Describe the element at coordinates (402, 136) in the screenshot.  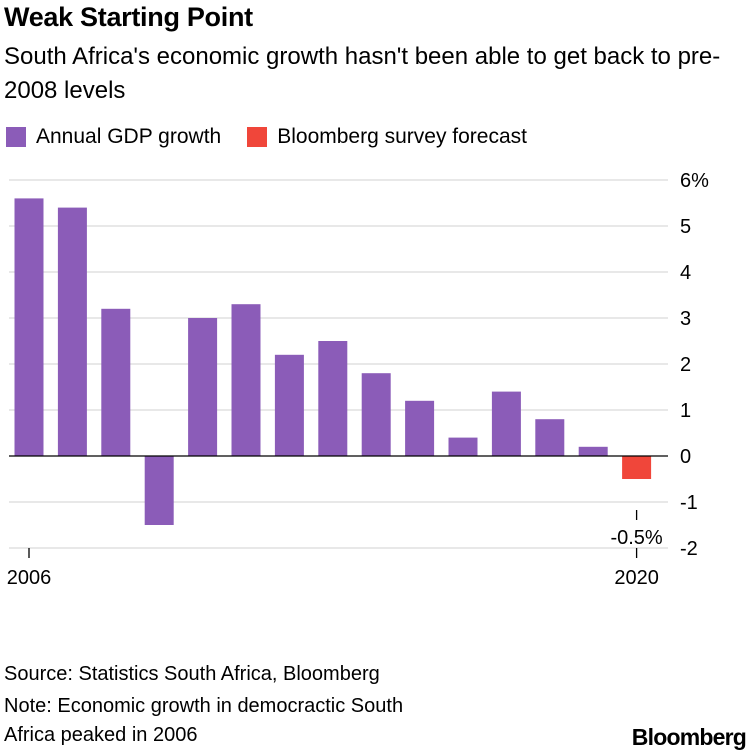
I see `legend-label-forecast: Bloomberg survey forecast` at that location.